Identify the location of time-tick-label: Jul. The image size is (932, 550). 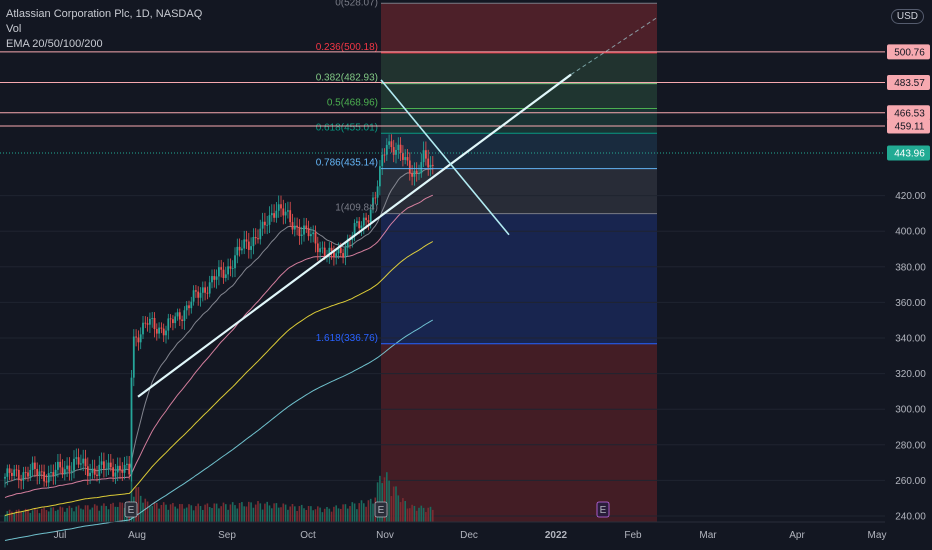
(60, 535).